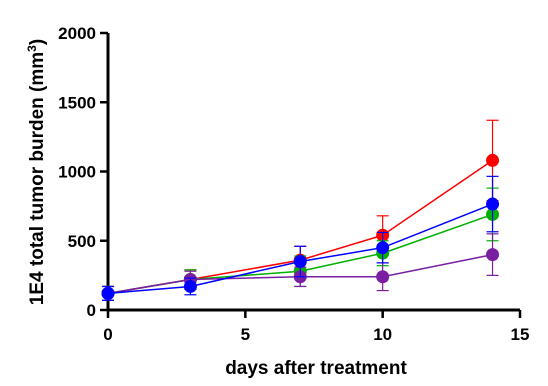  I want to click on y-tick-label: 1500, so click(77, 102).